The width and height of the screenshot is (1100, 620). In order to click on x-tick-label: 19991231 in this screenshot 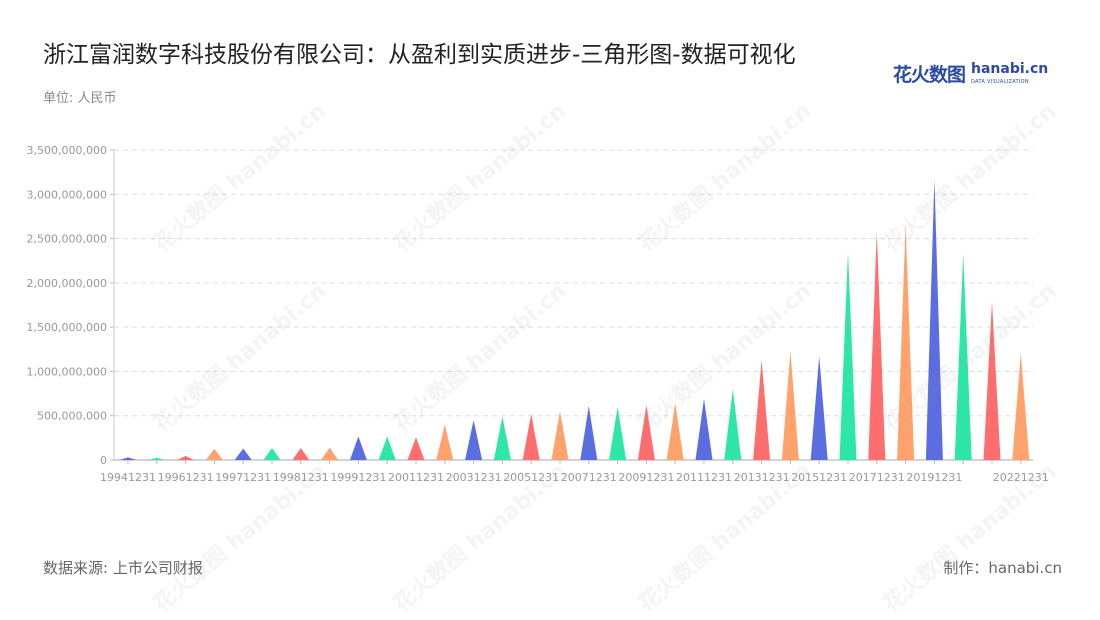, I will do `click(358, 477)`.